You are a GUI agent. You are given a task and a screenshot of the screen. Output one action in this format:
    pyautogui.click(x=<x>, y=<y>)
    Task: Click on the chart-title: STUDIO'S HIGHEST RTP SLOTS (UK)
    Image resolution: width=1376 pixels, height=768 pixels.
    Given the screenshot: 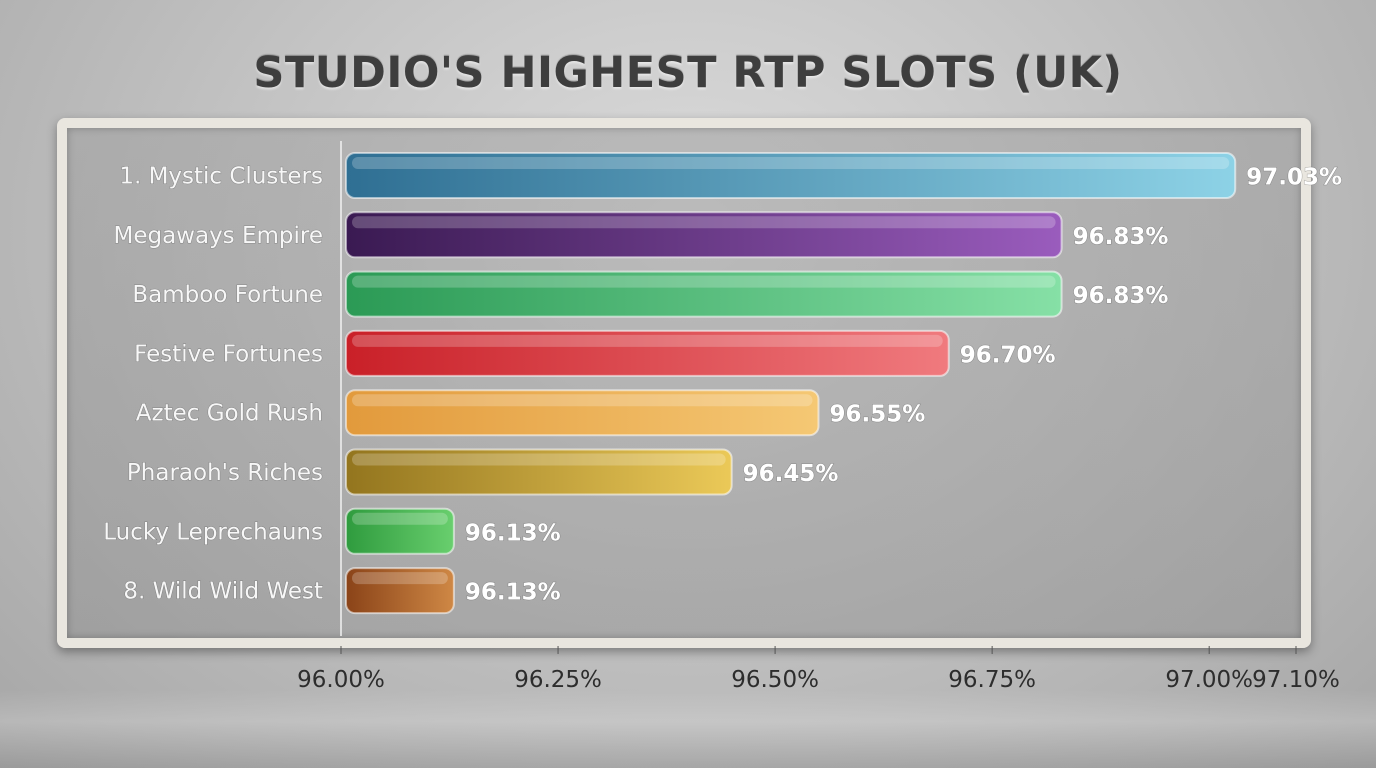 What is the action you would take?
    pyautogui.click(x=688, y=73)
    